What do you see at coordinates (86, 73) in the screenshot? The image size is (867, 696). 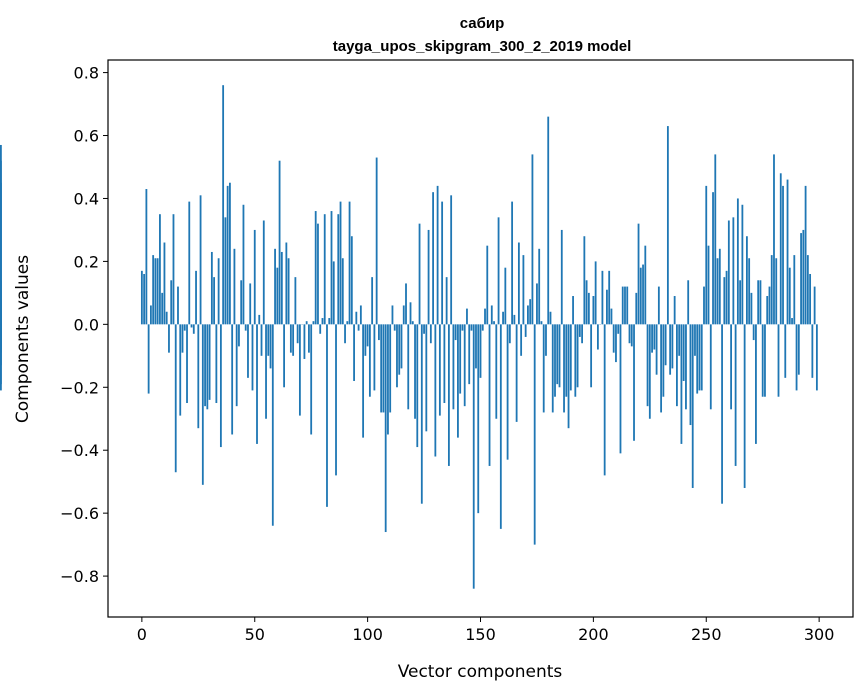 I see `y-tick-label: 0.8` at bounding box center [86, 73].